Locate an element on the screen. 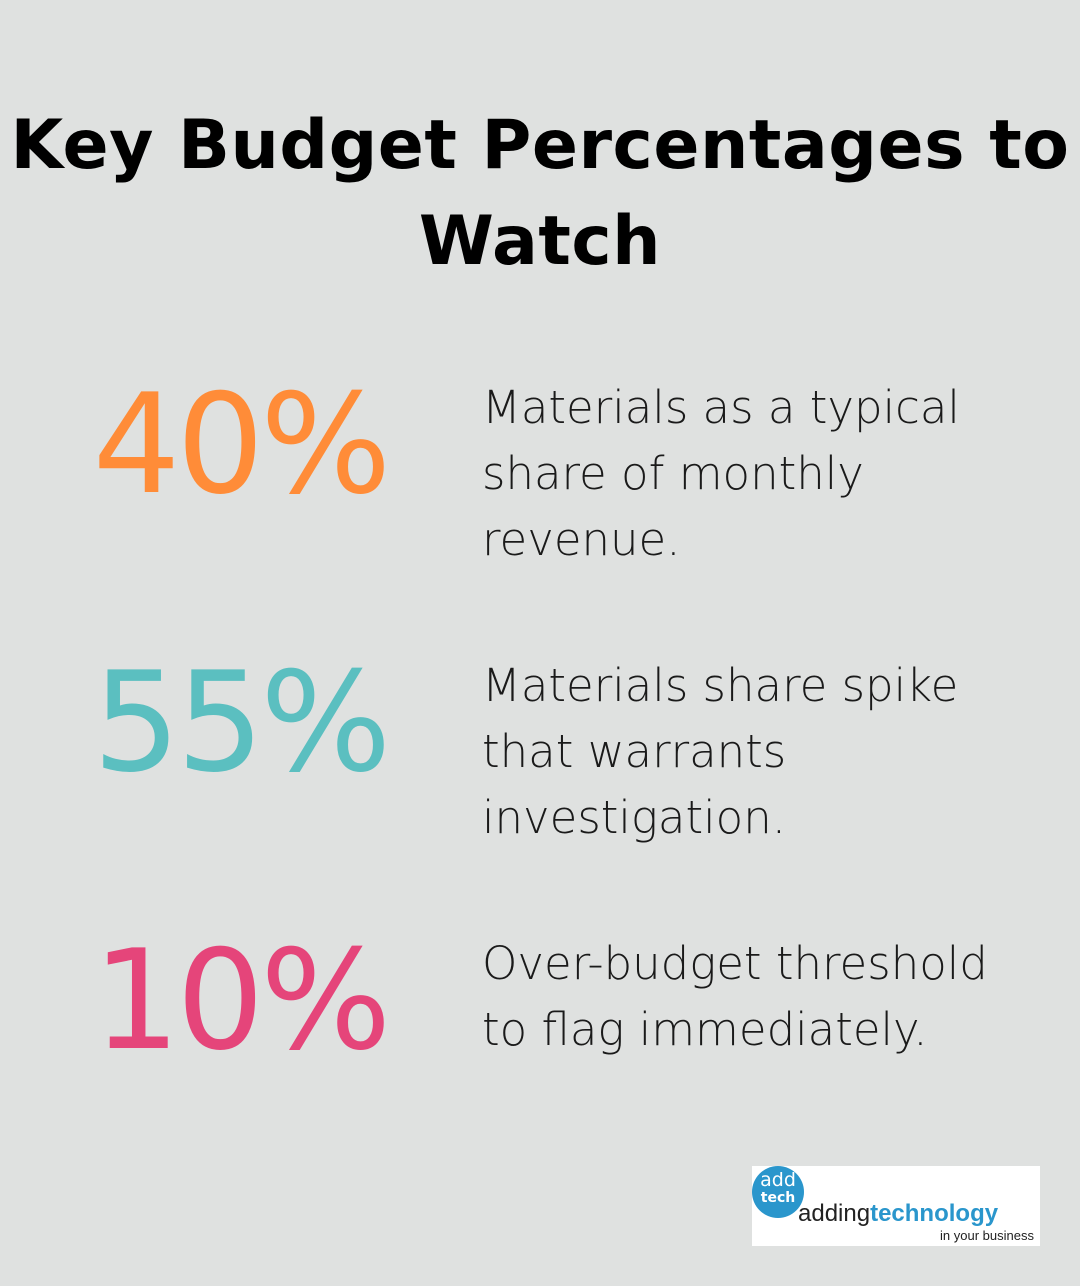  logo-word-adding: adding is located at coordinates (834, 1213).